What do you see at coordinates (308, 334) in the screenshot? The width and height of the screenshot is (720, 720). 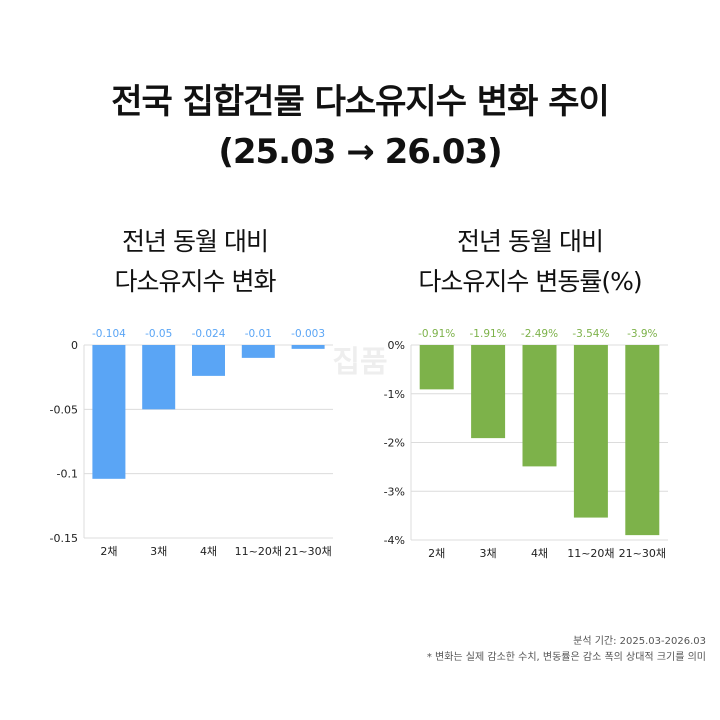 I see `left-data-label: -0.003` at bounding box center [308, 334].